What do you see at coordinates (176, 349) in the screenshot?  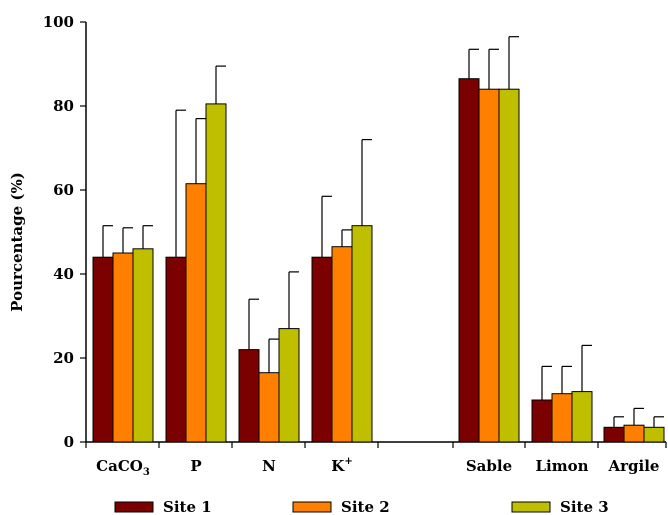 I see `bar-site-1-p` at bounding box center [176, 349].